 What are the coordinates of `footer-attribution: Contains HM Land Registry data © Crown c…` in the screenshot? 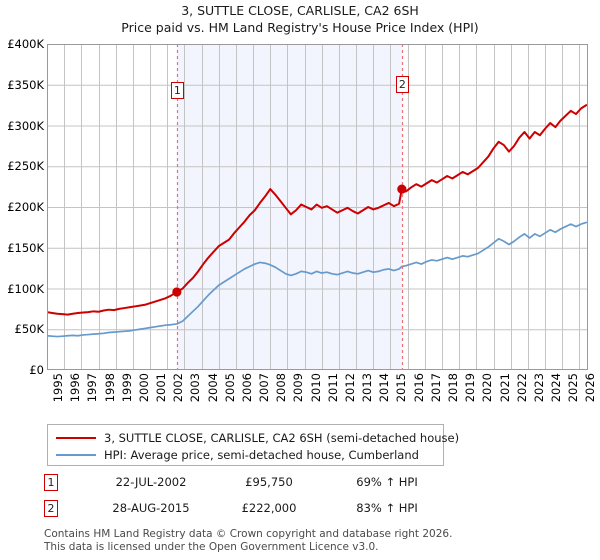 It's located at (314, 540).